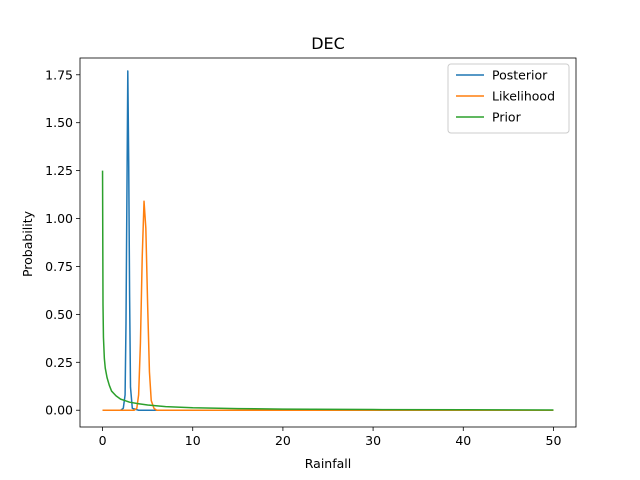  What do you see at coordinates (59, 218) in the screenshot?
I see `y-tick-label: 1.00` at bounding box center [59, 218].